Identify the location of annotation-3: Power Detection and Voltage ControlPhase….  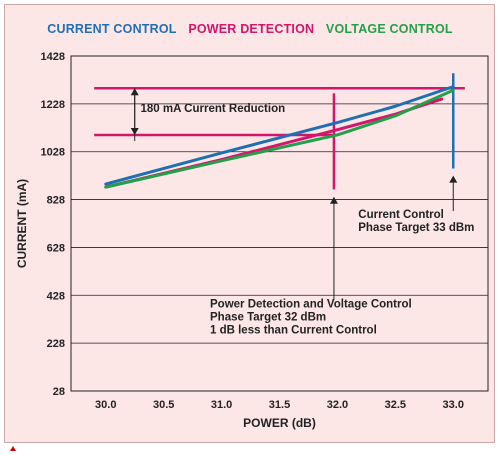
(311, 266).